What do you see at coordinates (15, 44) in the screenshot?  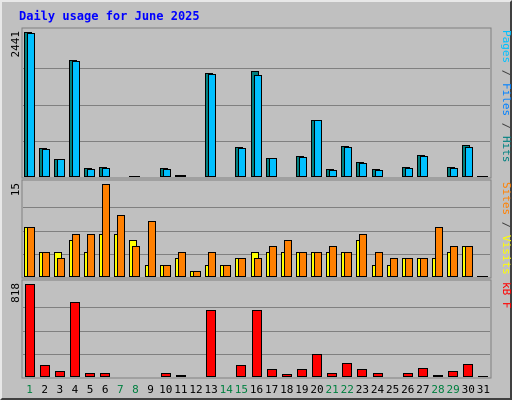 I see `panel-top-scale-label: 2441` at bounding box center [15, 44].